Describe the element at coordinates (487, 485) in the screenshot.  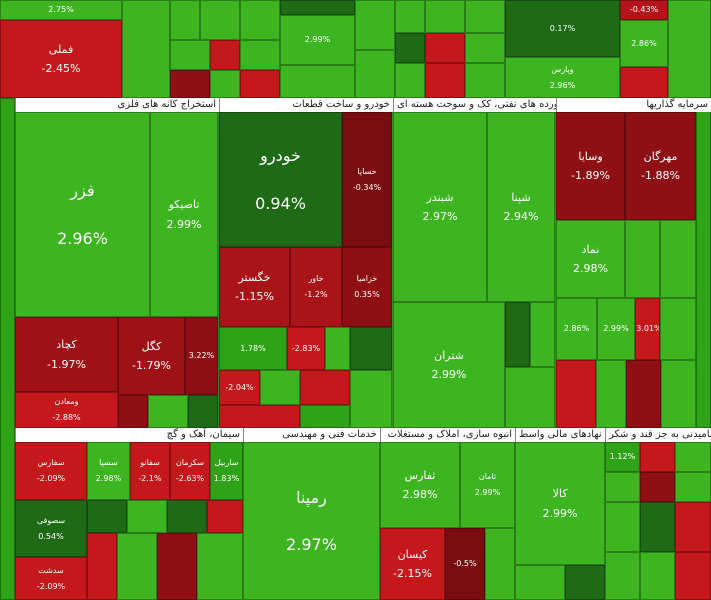
I see `stock-tile: ثامان 2.99%` at that location.